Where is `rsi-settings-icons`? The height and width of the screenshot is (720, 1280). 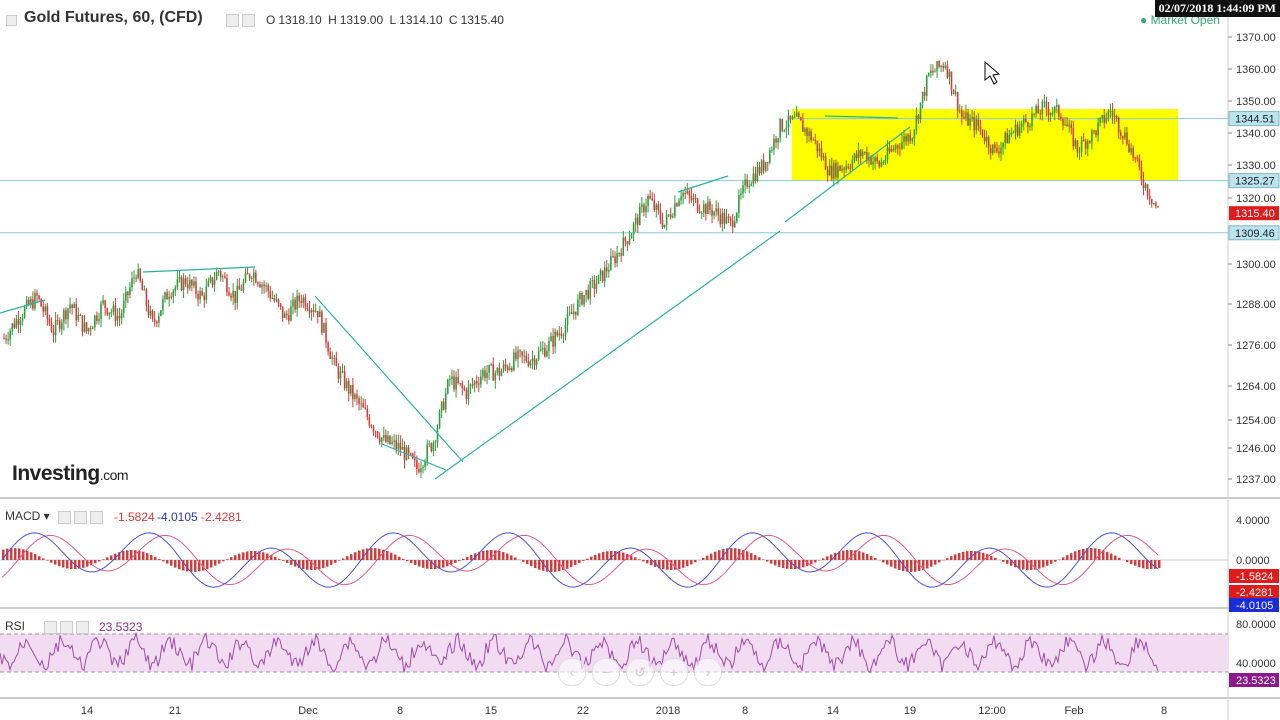 rsi-settings-icons is located at coordinates (68, 628).